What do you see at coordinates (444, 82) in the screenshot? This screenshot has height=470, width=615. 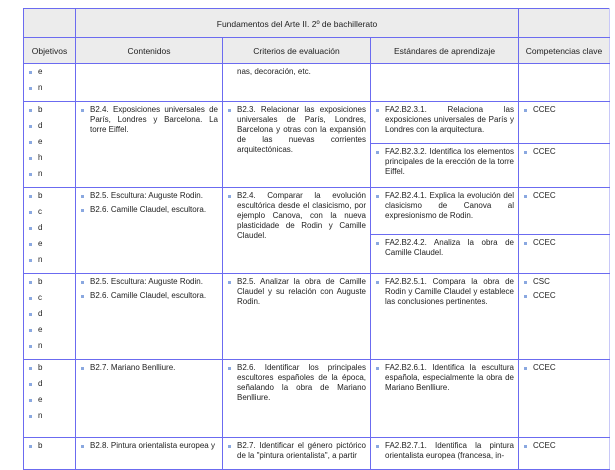 I see `estandar-cell` at bounding box center [444, 82].